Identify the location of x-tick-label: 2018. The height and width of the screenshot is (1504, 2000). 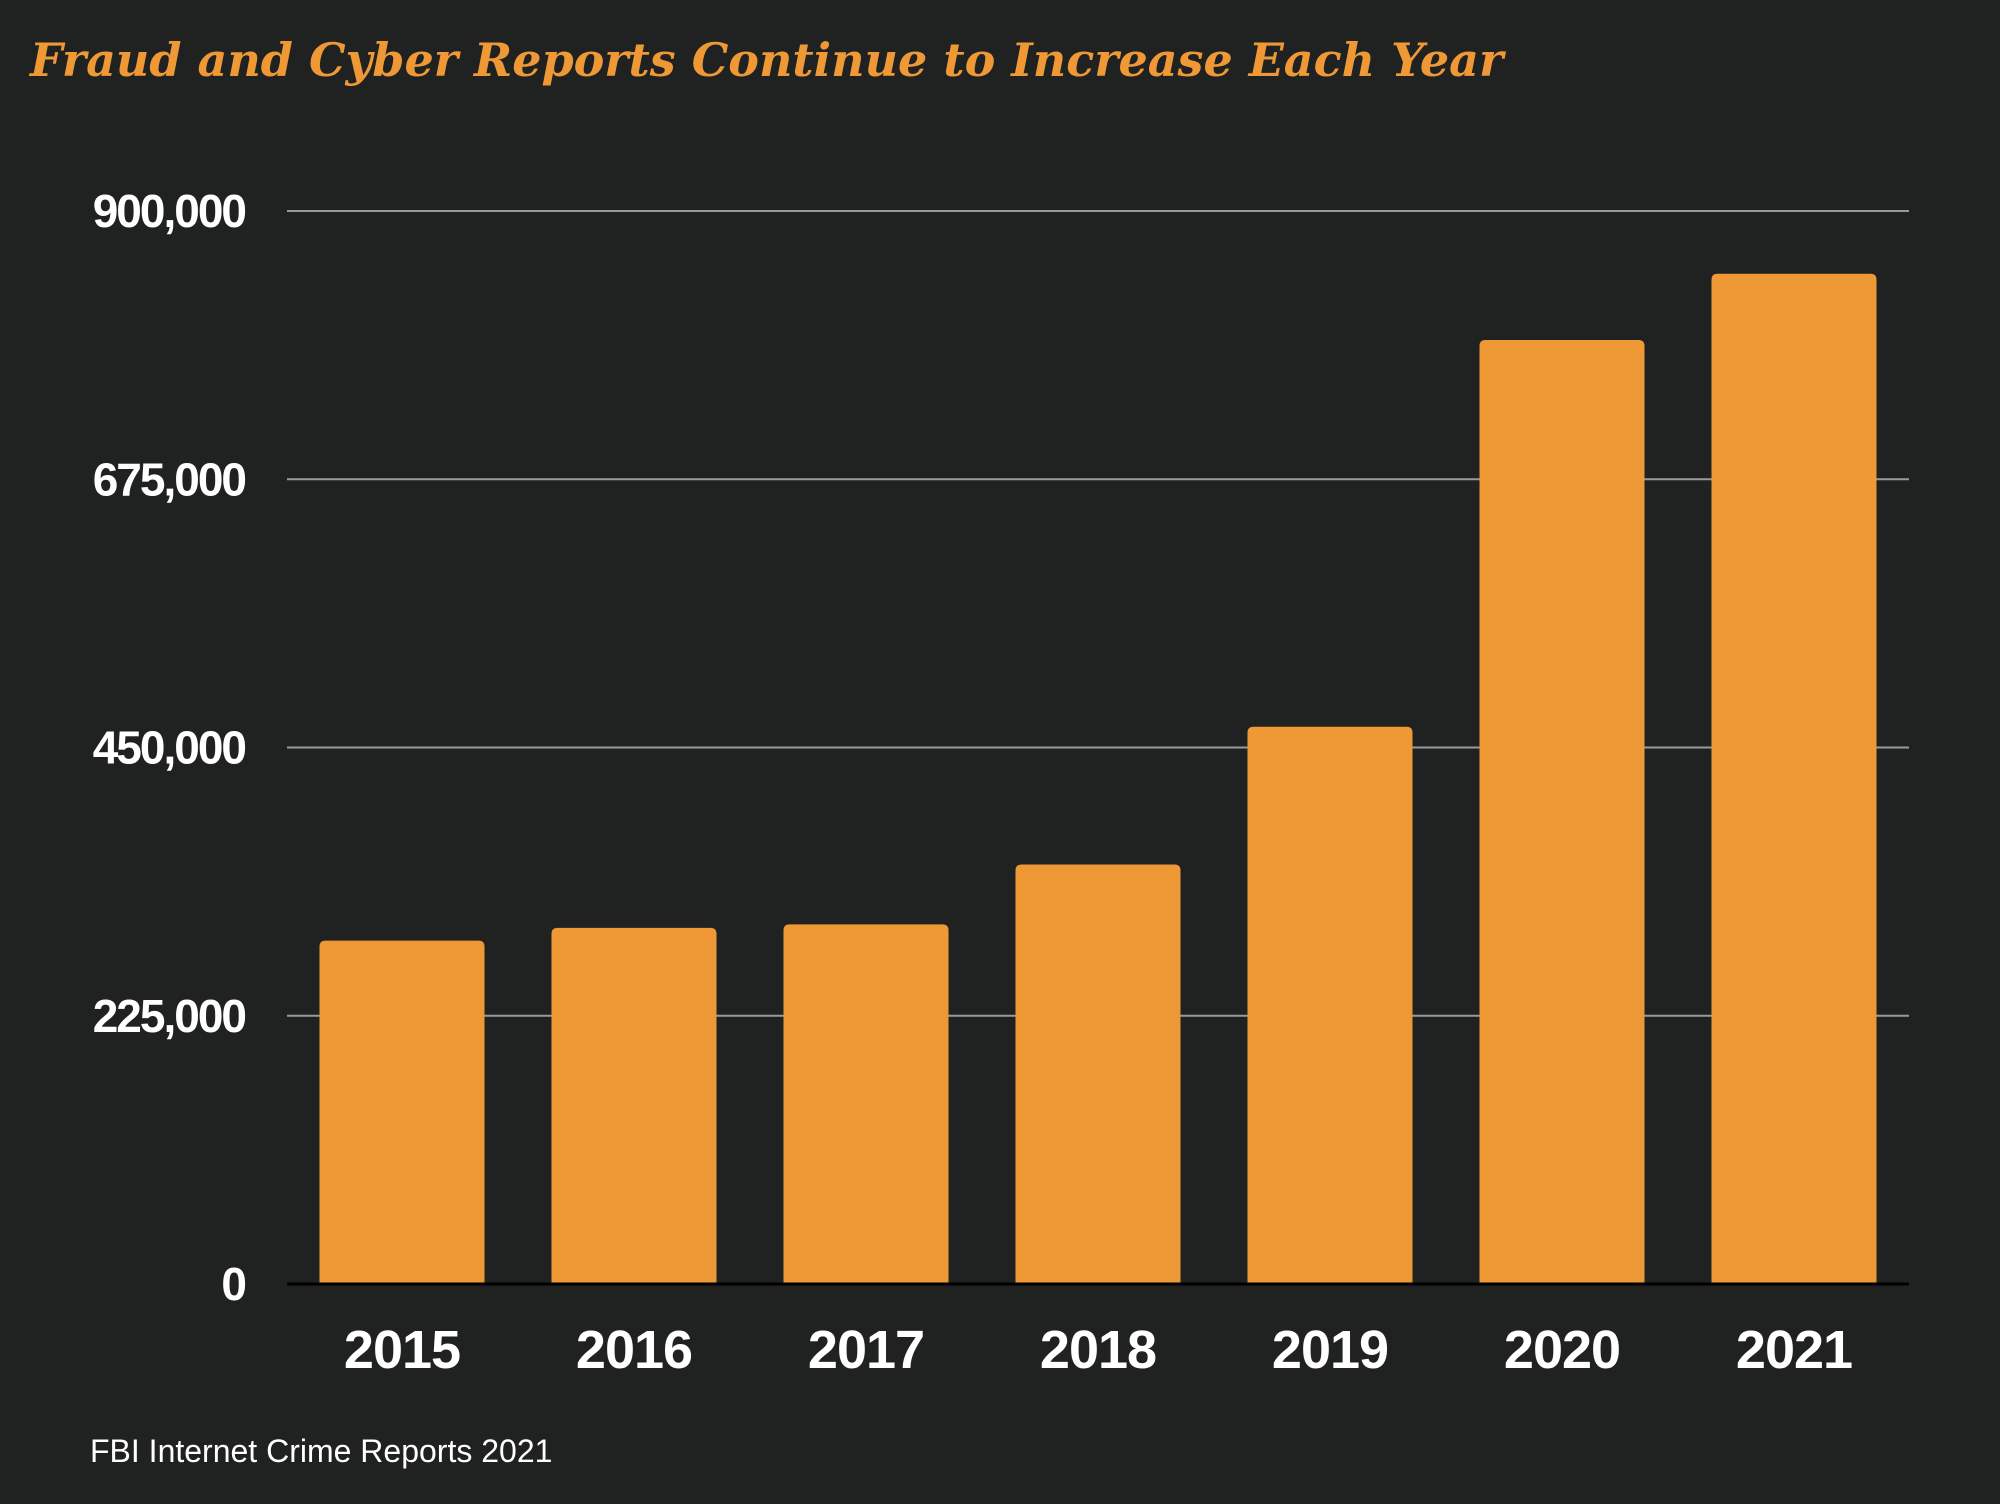
(1098, 1350).